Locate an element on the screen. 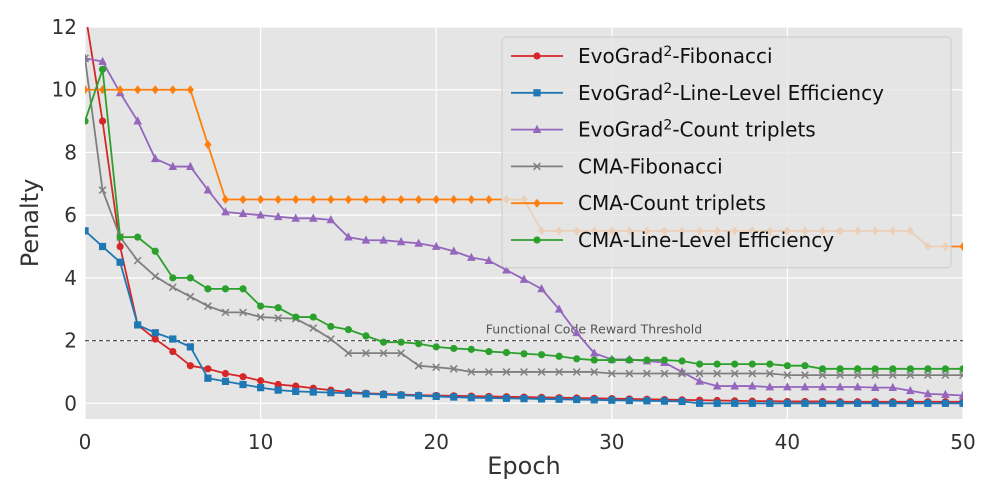 The image size is (996, 498). legend-label: CMA-Line-Level Efficiency is located at coordinates (706, 240).